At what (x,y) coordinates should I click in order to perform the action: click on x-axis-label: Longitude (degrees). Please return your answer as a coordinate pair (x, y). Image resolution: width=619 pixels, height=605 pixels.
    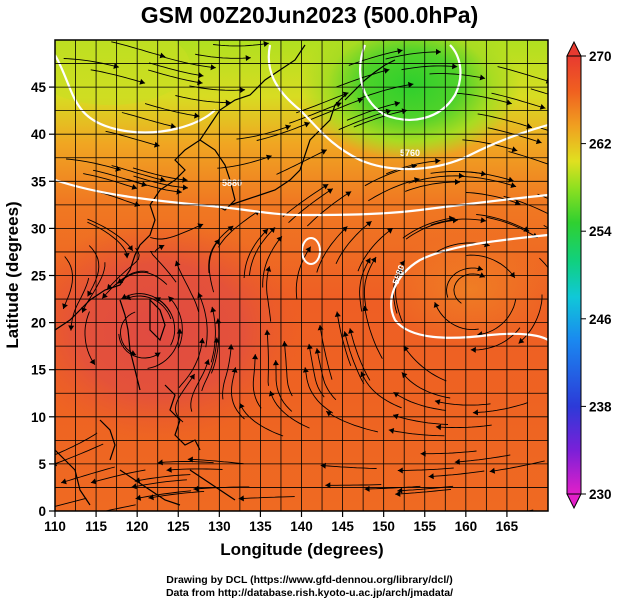
    Looking at the image, I should click on (301, 549).